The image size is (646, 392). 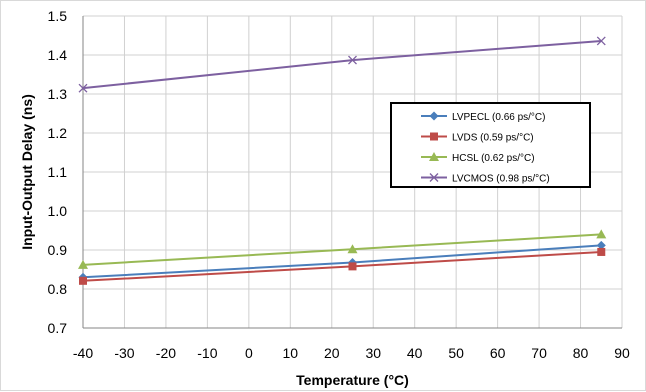 I want to click on y-tick-label: 1.5, so click(x=58, y=16).